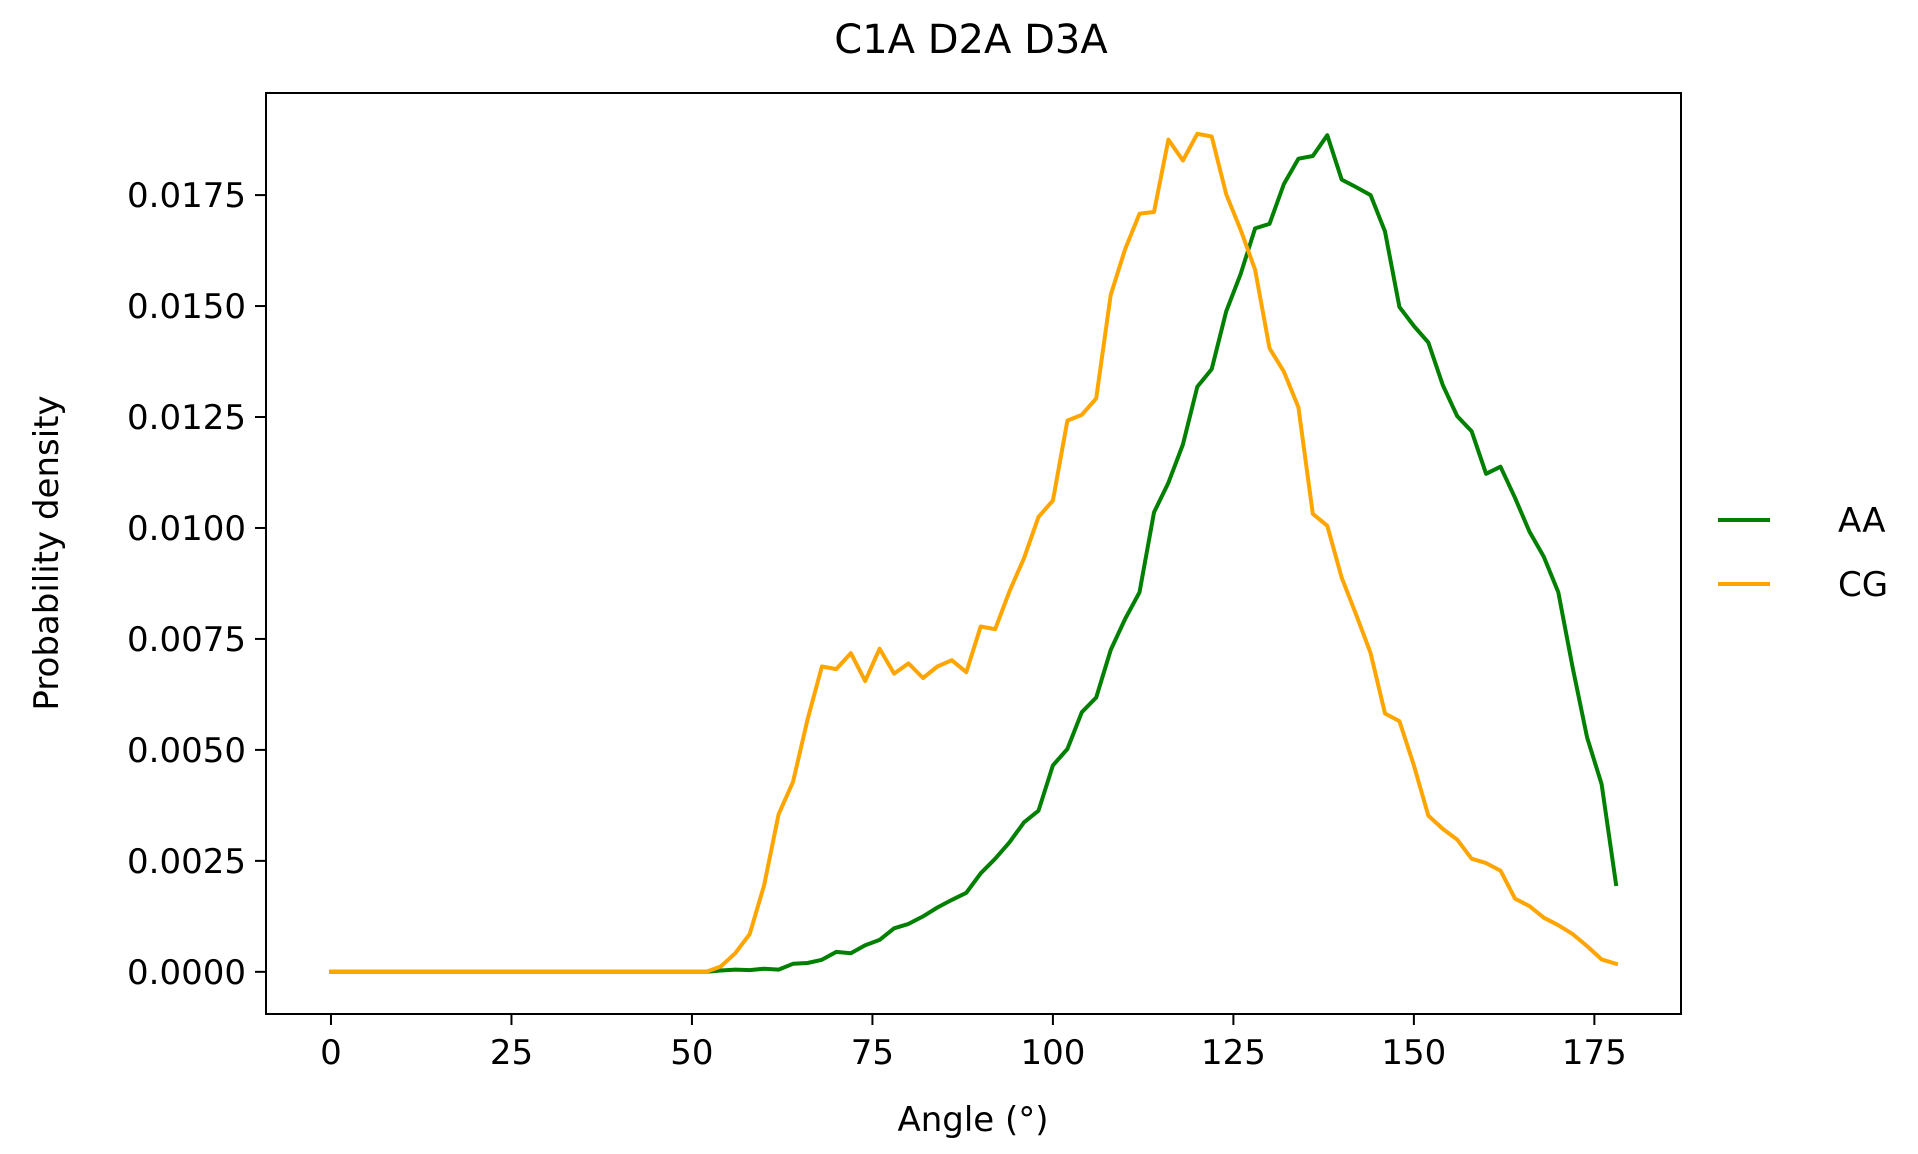 This screenshot has width=1918, height=1154. Describe the element at coordinates (186, 196) in the screenshot. I see `y-tick-label: 0.0175` at that location.